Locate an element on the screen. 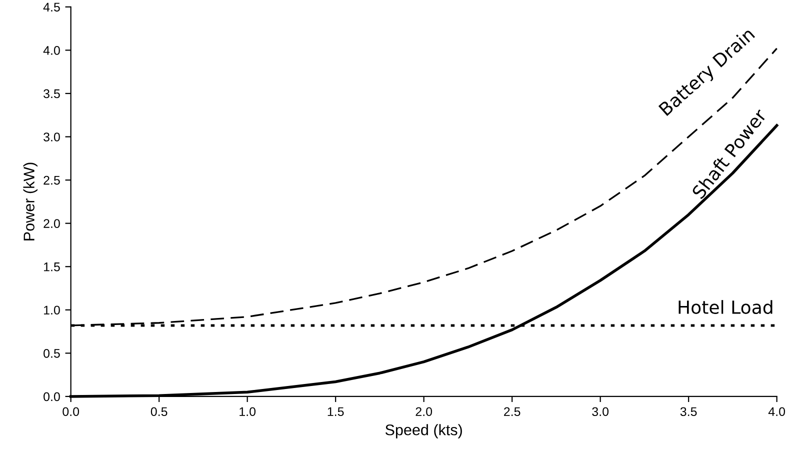 The image size is (805, 461). y-tick-label: 3.0 is located at coordinates (52, 137).